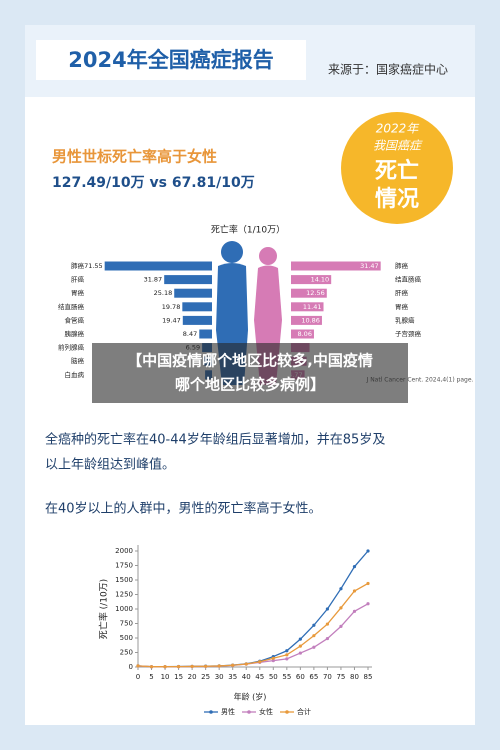 The width and height of the screenshot is (500, 754). What do you see at coordinates (138, 677) in the screenshot?
I see `x-tick-label: 0` at bounding box center [138, 677].